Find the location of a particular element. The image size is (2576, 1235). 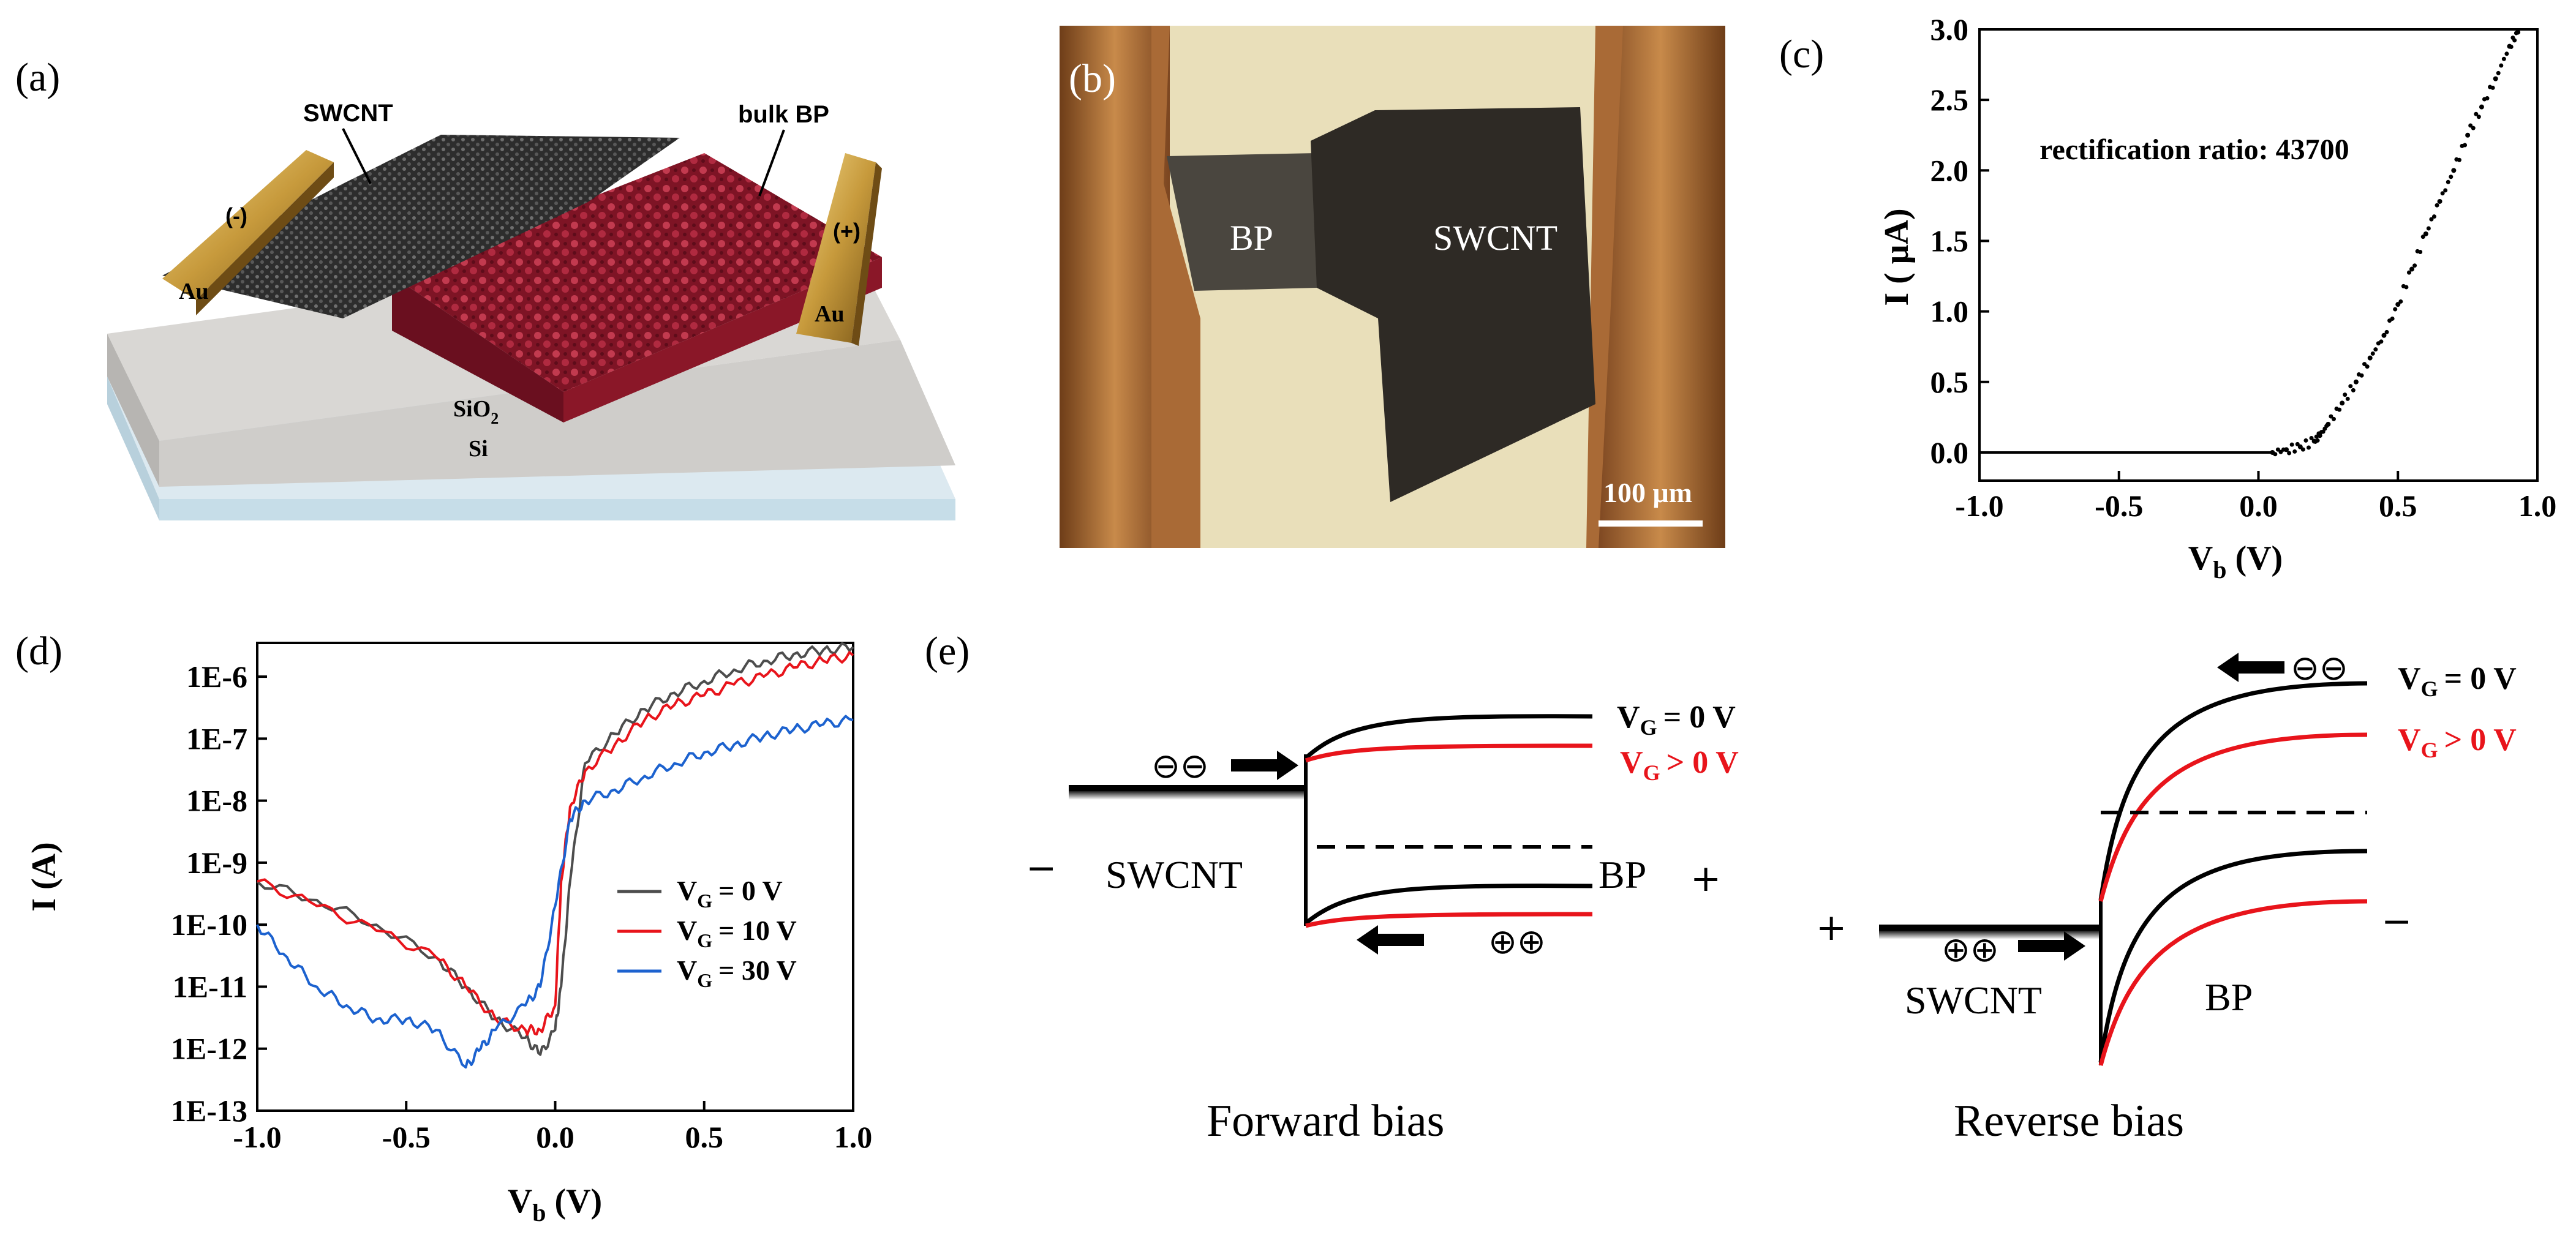

label-si: Si is located at coordinates (479, 449).